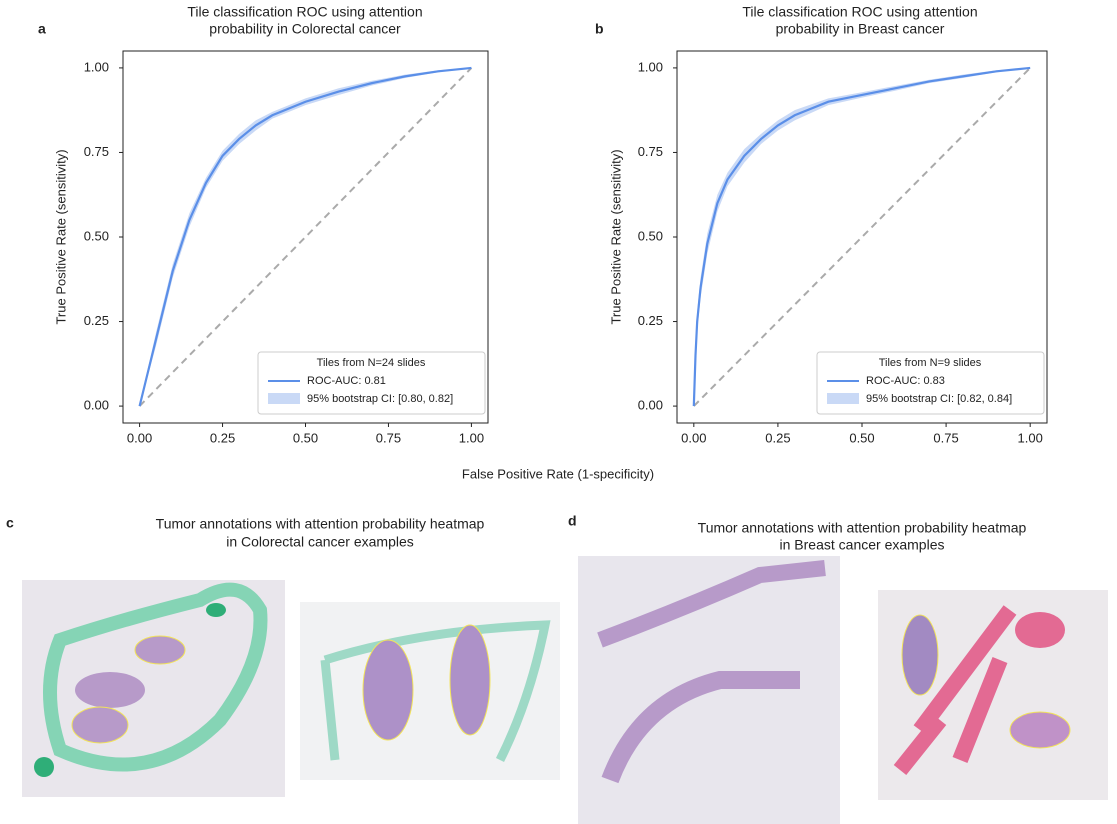 The width and height of the screenshot is (1117, 824). Describe the element at coordinates (939, 399) in the screenshot. I see `legend-label: 95% bootstrap CI: [0.82, 0.84]` at that location.